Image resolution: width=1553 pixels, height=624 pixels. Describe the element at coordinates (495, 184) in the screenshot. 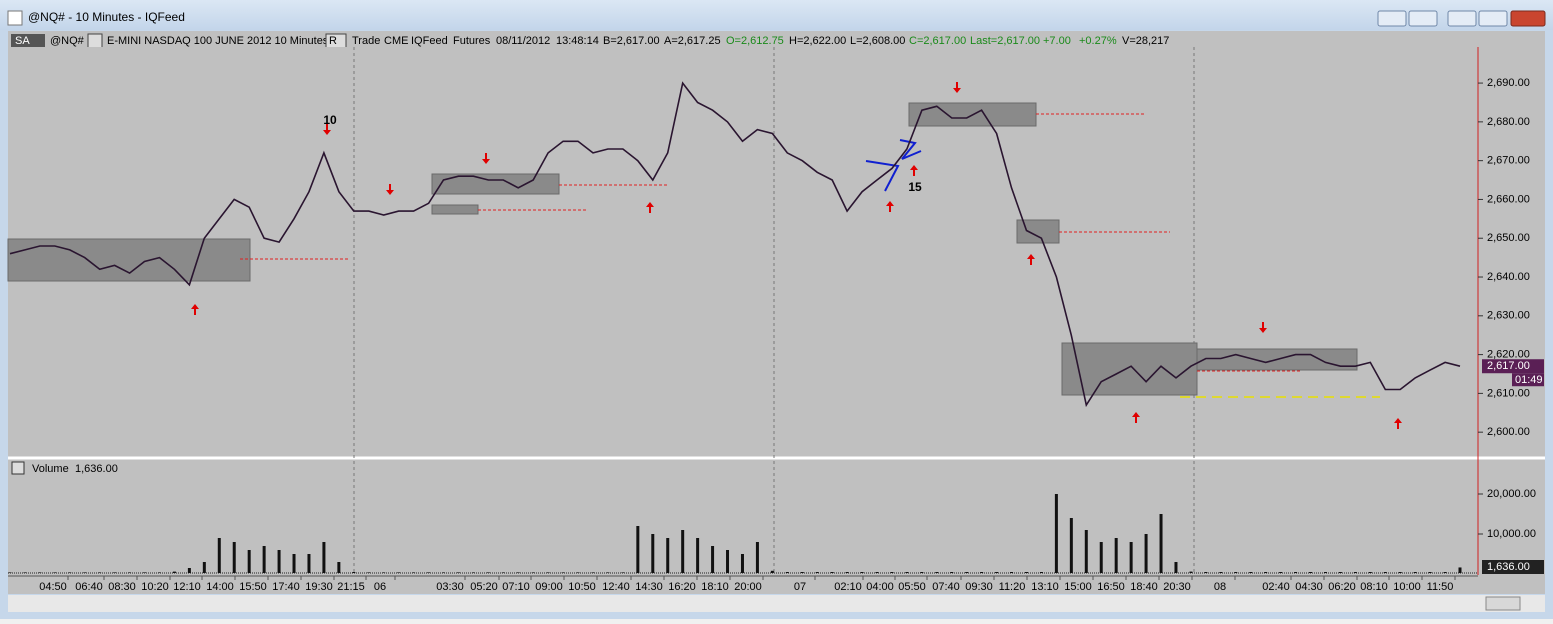

I see `value-area` at that location.